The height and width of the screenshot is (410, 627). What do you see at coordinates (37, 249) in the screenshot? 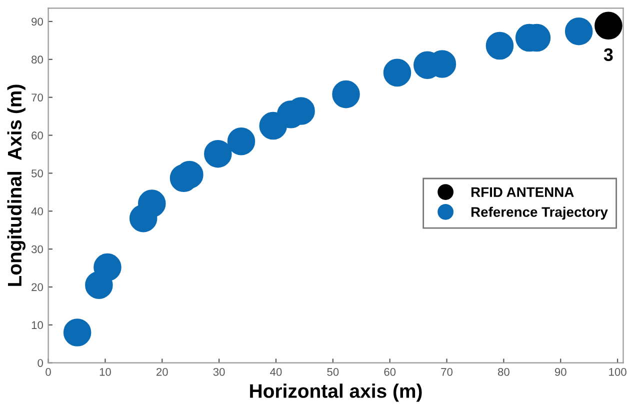
I see `y-tick-label: 30` at bounding box center [37, 249].